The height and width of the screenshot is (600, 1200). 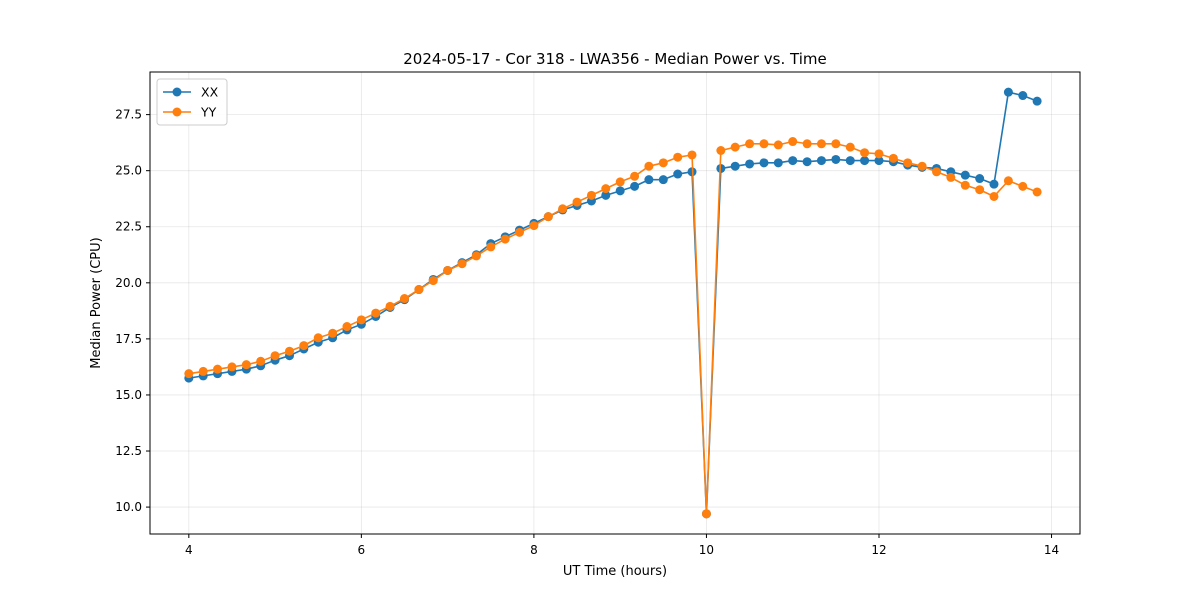 I want to click on y-tick-label: 20.0, so click(x=128, y=283).